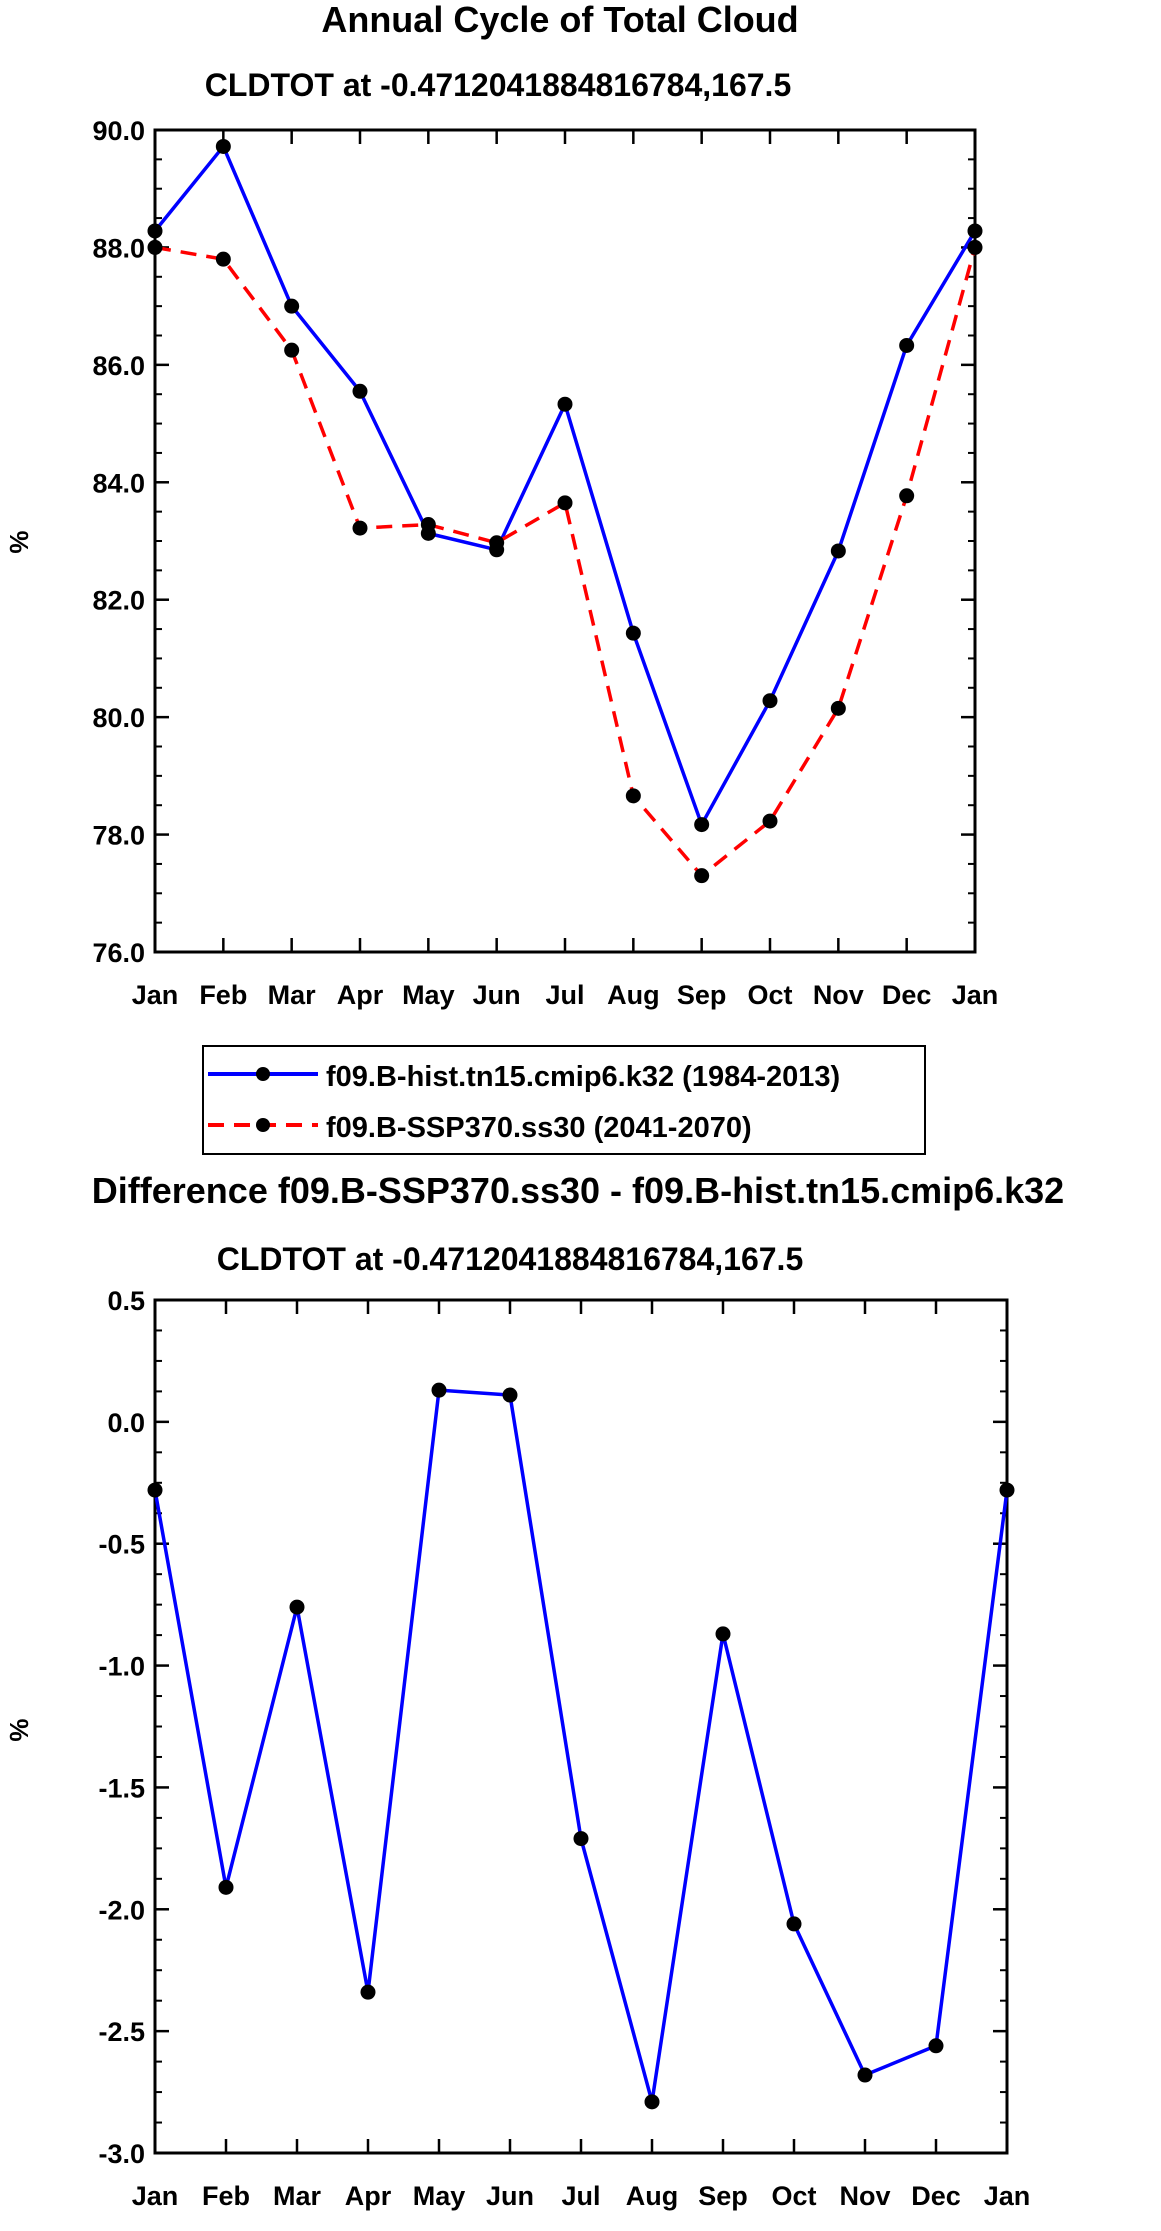 Image resolution: width=1161 pixels, height=2231 pixels. Describe the element at coordinates (360, 995) in the screenshot. I see `x-tick-label: Apr` at that location.